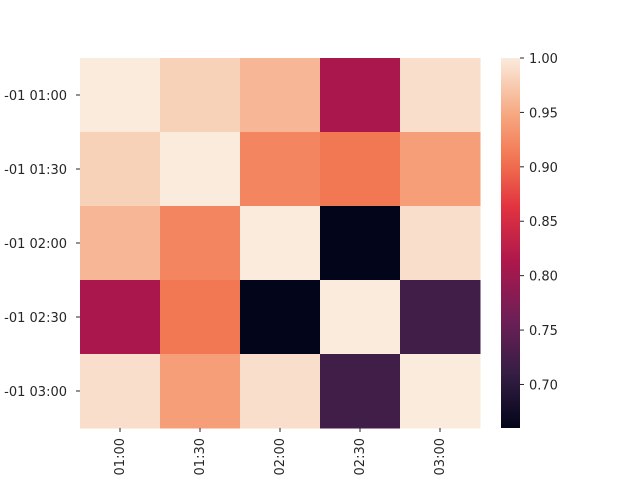  I want to click on x-axis: 01:00 01:30 02:00 02:30 03:00, so click(280, 451).